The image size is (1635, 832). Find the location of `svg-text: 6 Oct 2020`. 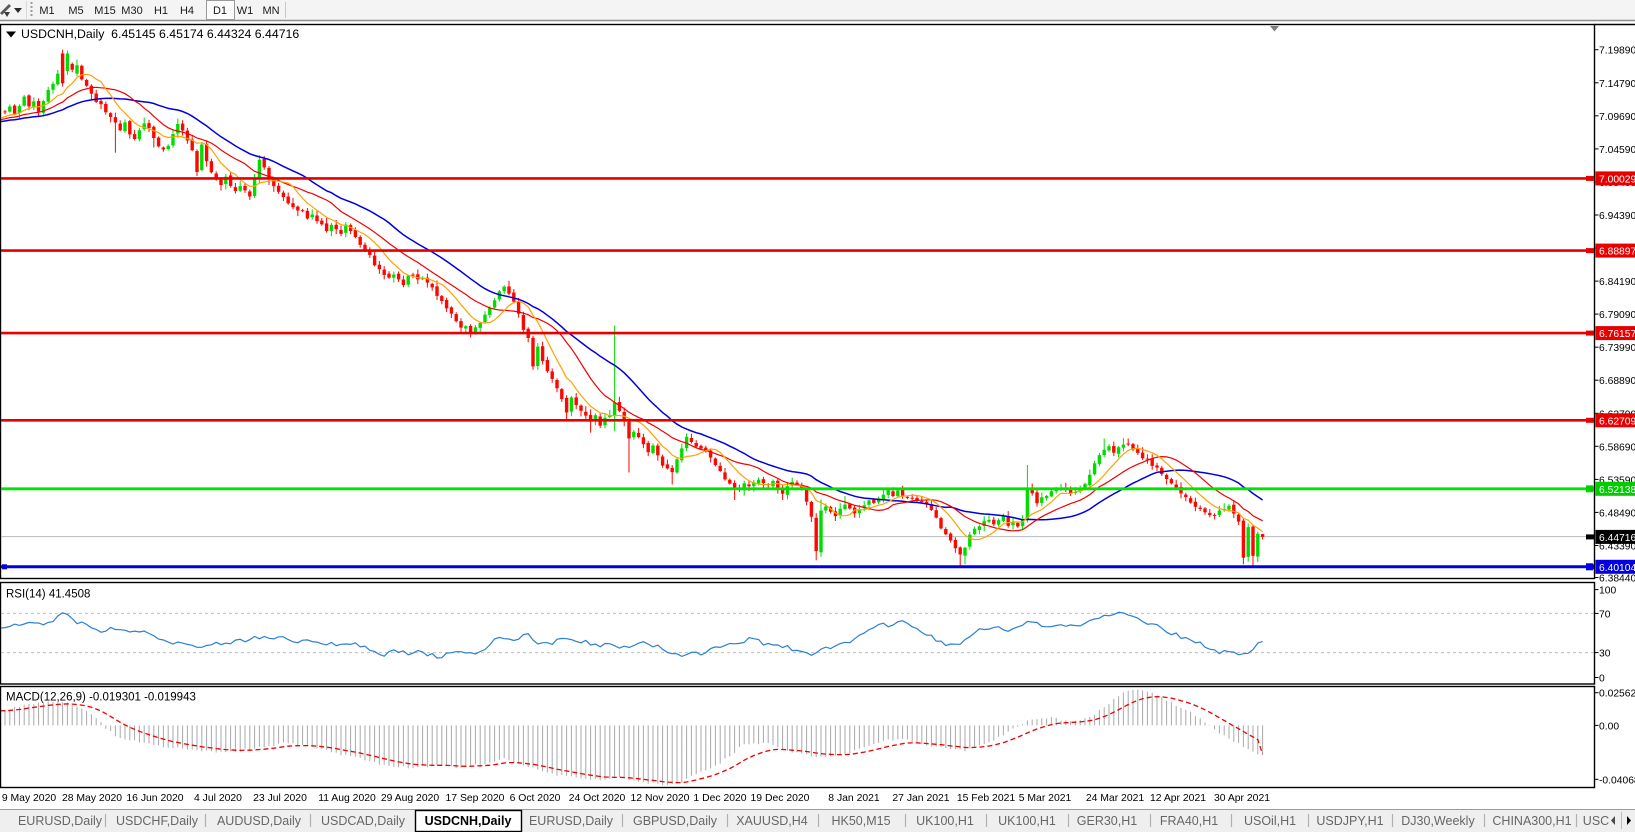

svg-text: 6 Oct 2020 is located at coordinates (535, 798).